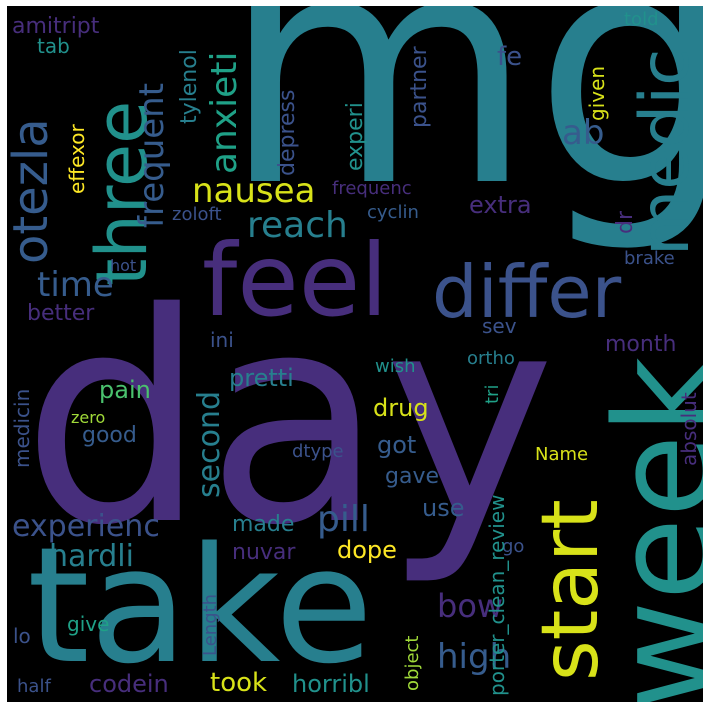 Image resolution: width=712 pixels, height=712 pixels. Describe the element at coordinates (152, 155) in the screenshot. I see `word-frequent: frequent` at that location.